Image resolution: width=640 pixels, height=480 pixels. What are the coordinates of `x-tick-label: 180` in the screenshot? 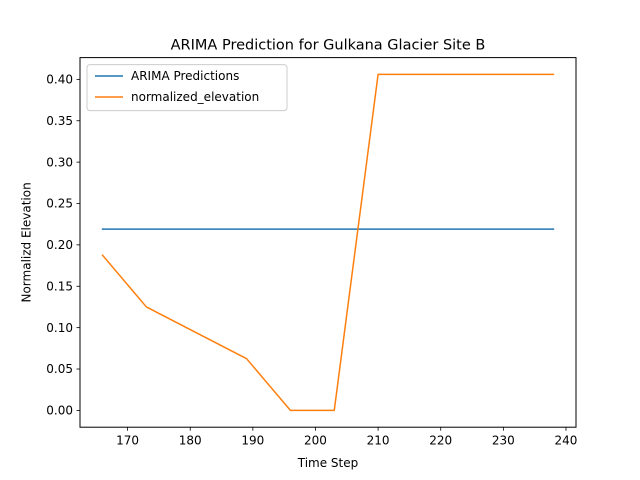 It's located at (190, 441).